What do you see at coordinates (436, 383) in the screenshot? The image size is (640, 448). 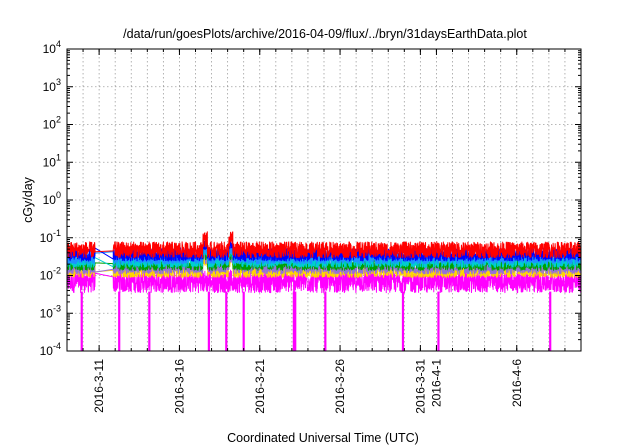 I see `x-tick-label: 2016-4-1` at bounding box center [436, 383].